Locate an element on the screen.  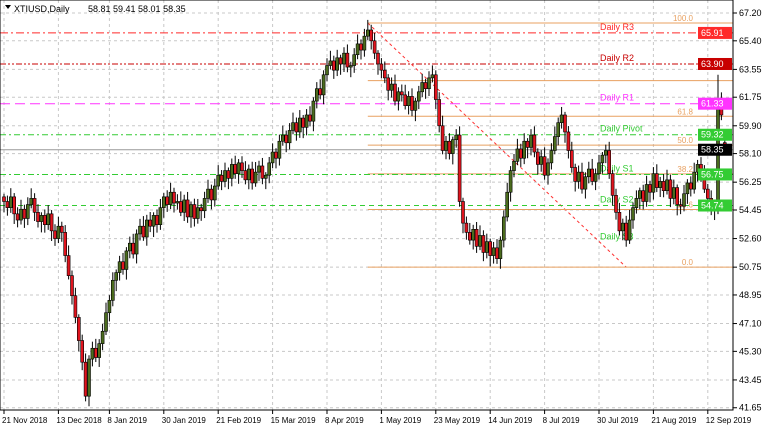
x-tick-label: 1 May 2019 is located at coordinates (400, 420).